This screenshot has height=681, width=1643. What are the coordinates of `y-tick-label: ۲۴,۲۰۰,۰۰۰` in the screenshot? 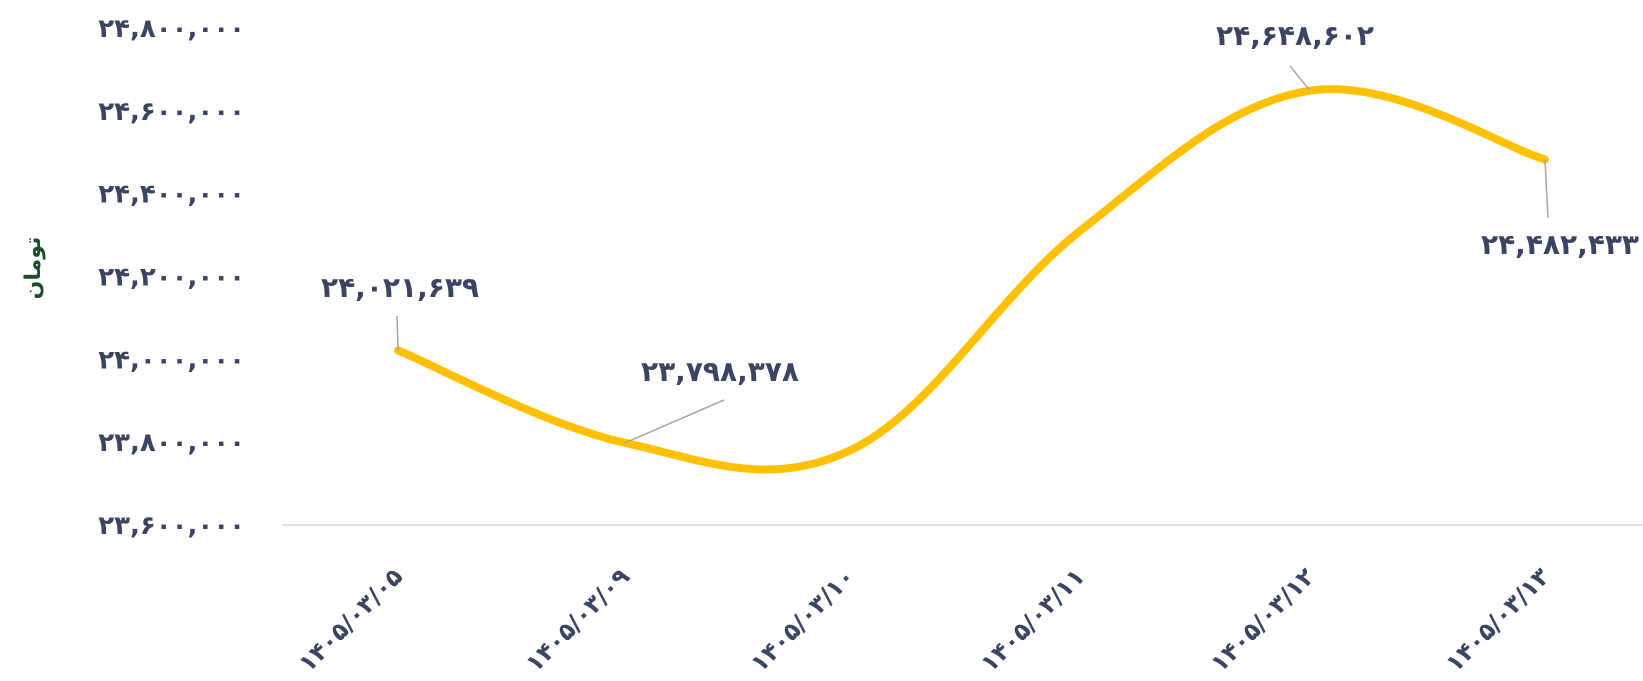 It's located at (171, 278).